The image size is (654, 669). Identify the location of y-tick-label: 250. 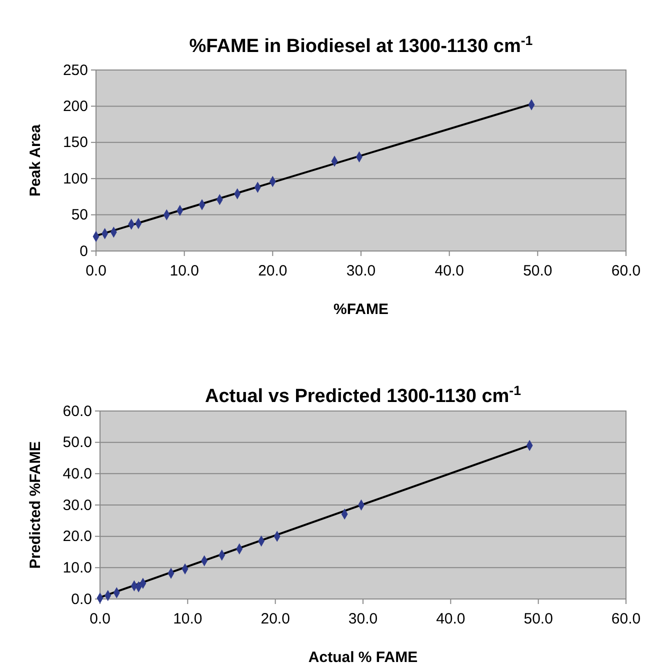
(75, 70).